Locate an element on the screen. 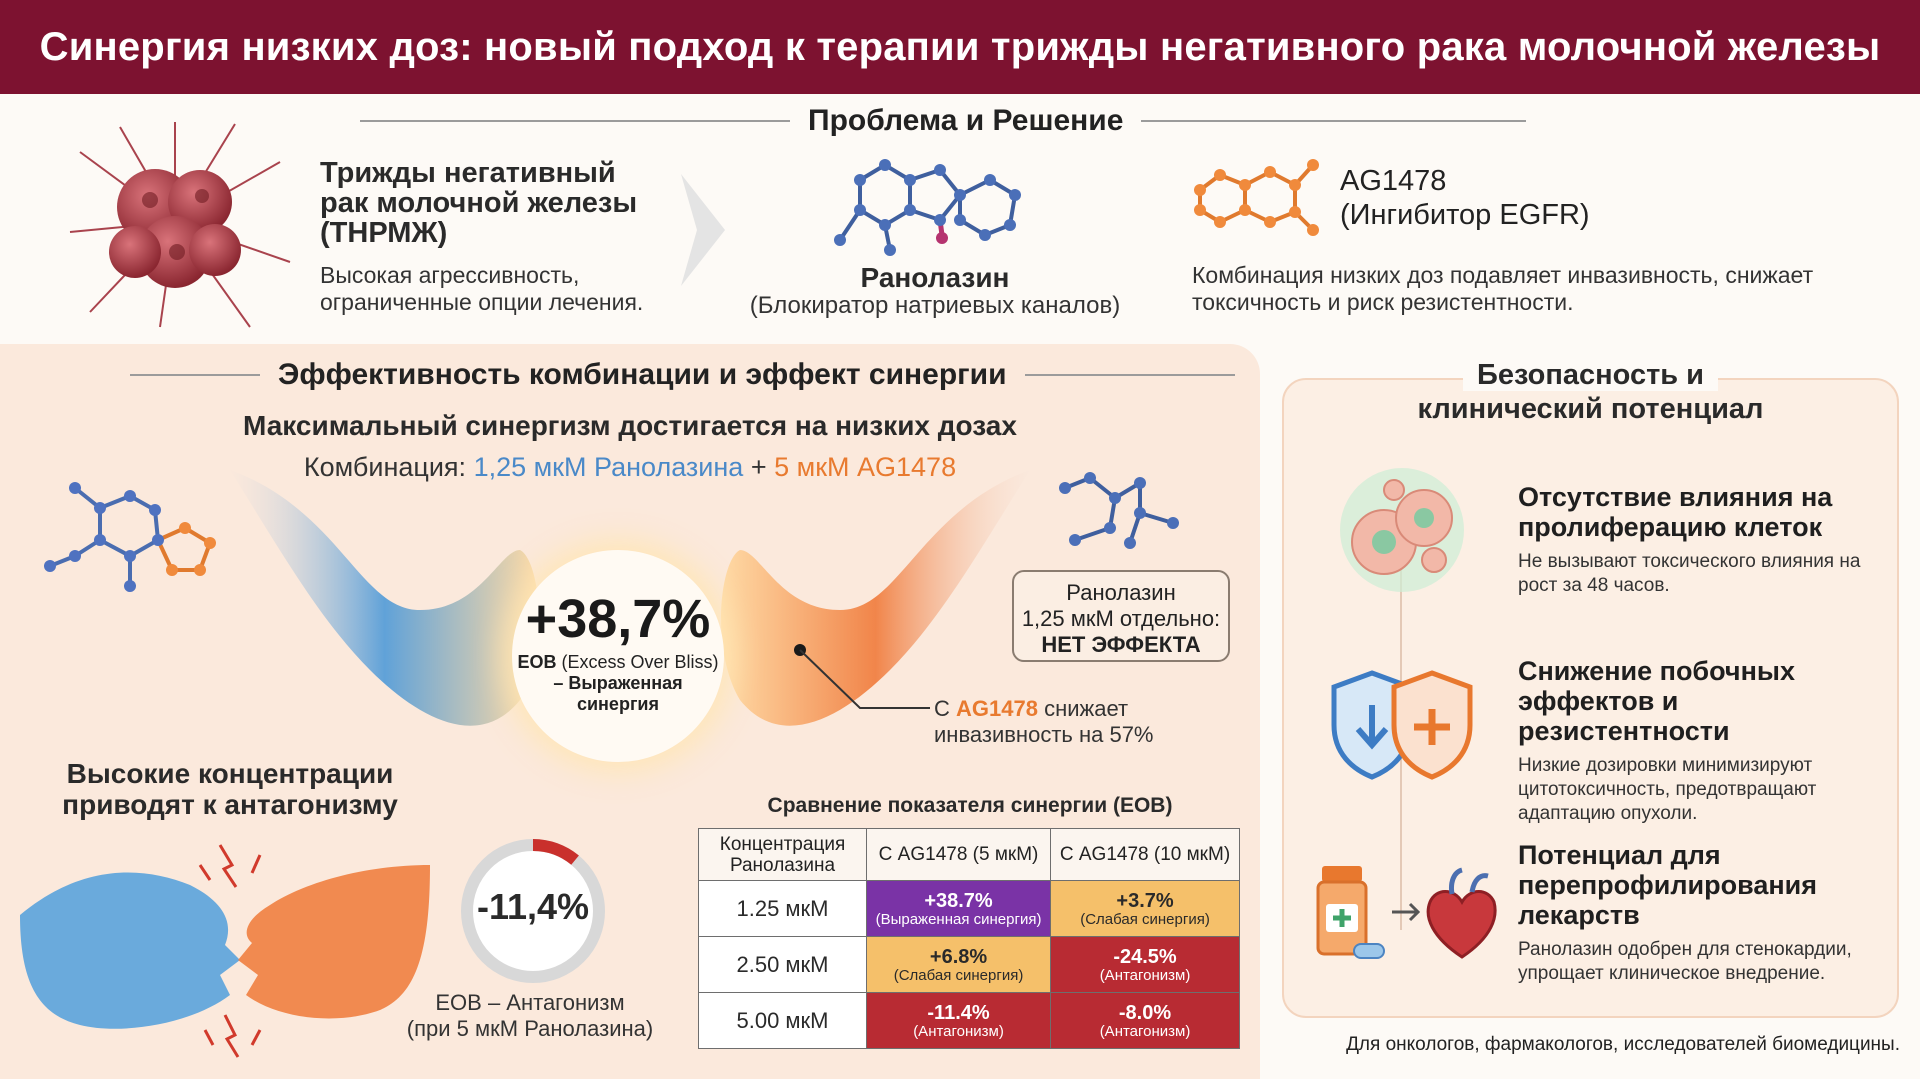  combo-ag1478: 5 мкМ AG1478 is located at coordinates (865, 467).